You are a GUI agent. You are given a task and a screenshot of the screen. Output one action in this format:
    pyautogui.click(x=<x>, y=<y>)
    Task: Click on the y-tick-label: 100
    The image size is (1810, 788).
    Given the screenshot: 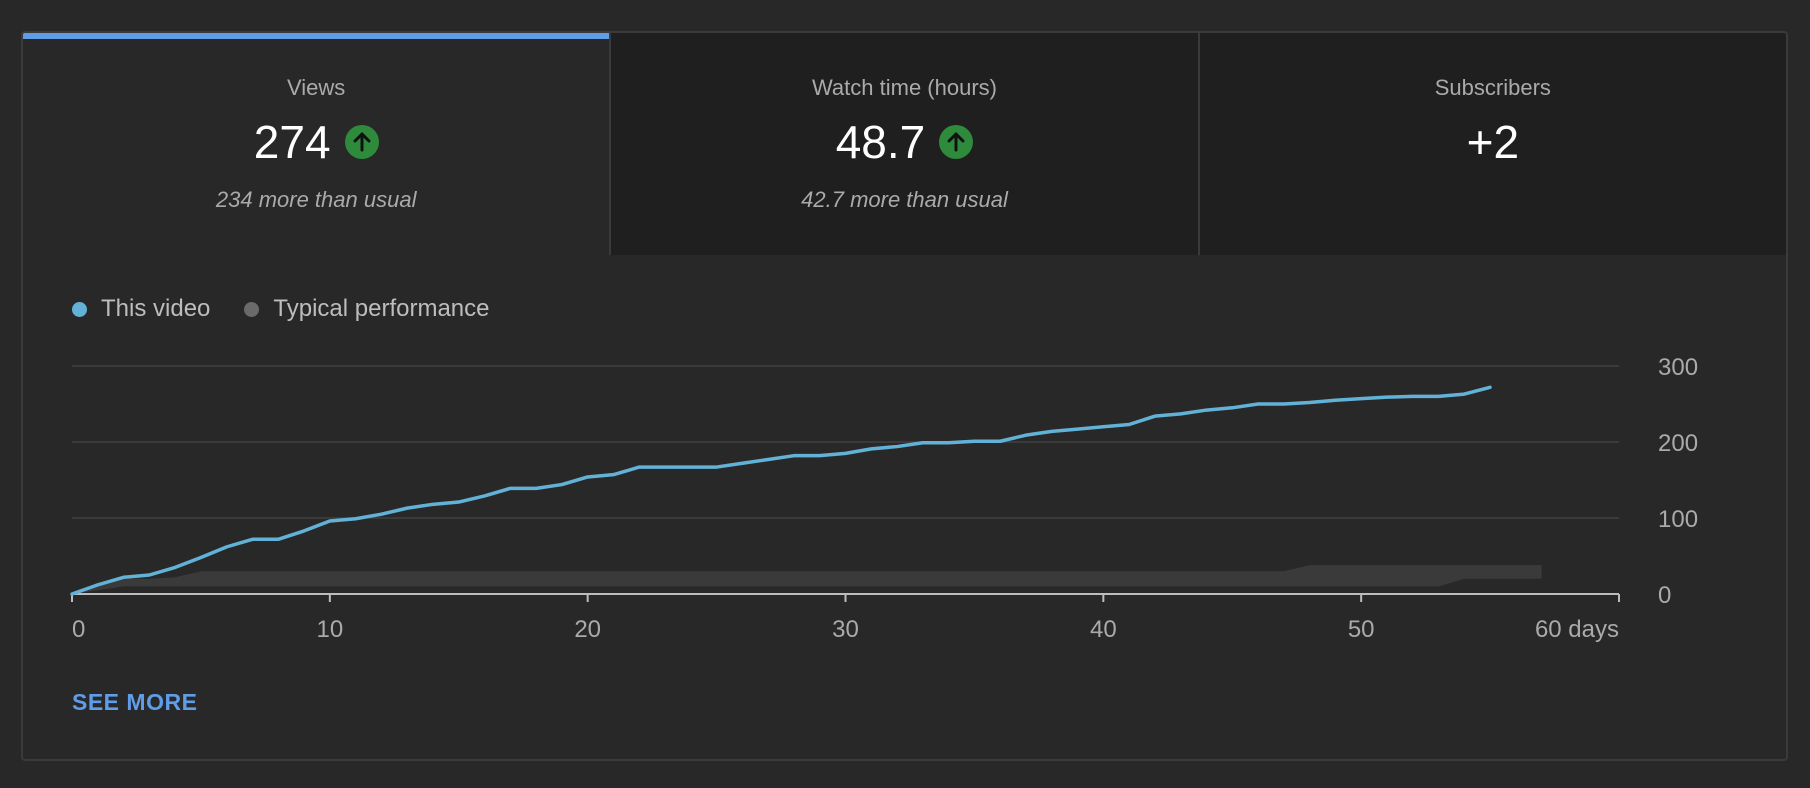 What is the action you would take?
    pyautogui.click(x=1678, y=519)
    